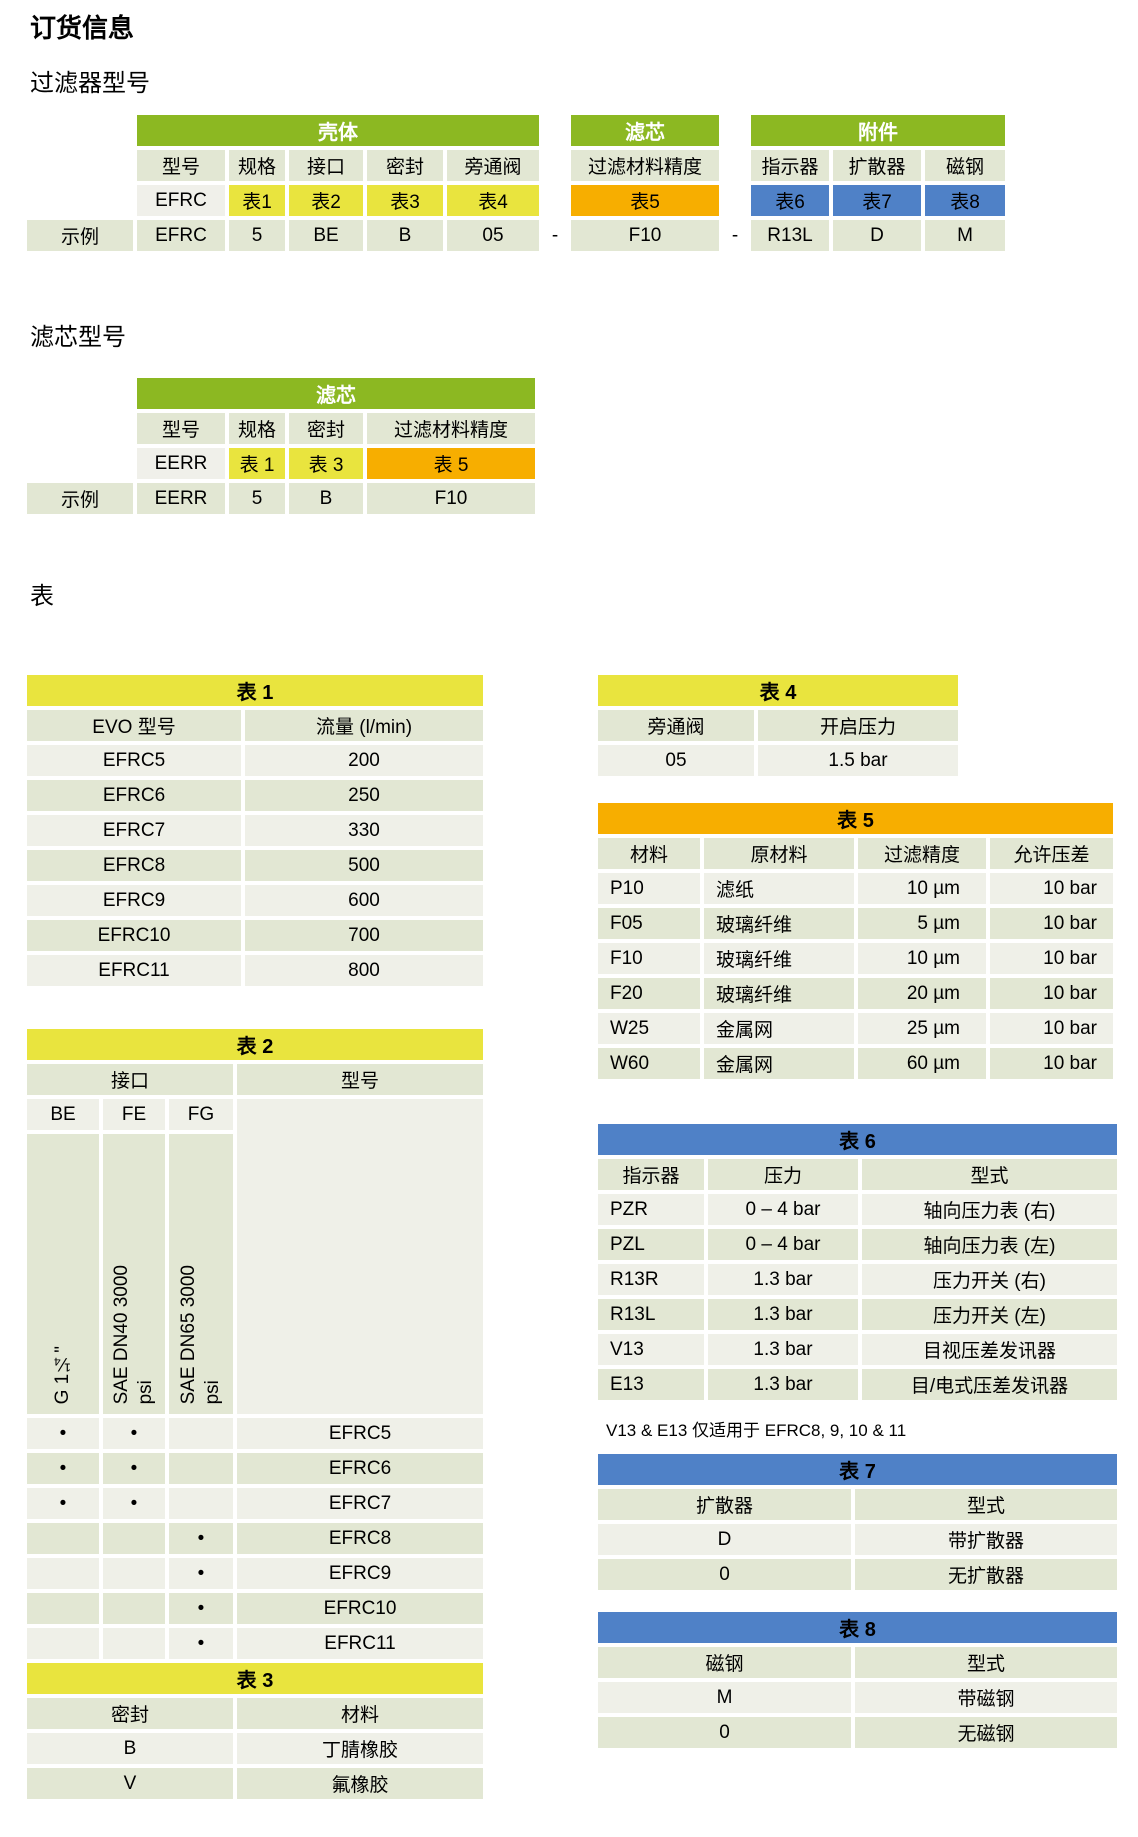 Image resolution: width=1138 pixels, height=1837 pixels. Describe the element at coordinates (965, 235) in the screenshot. I see `example-cell: M` at that location.